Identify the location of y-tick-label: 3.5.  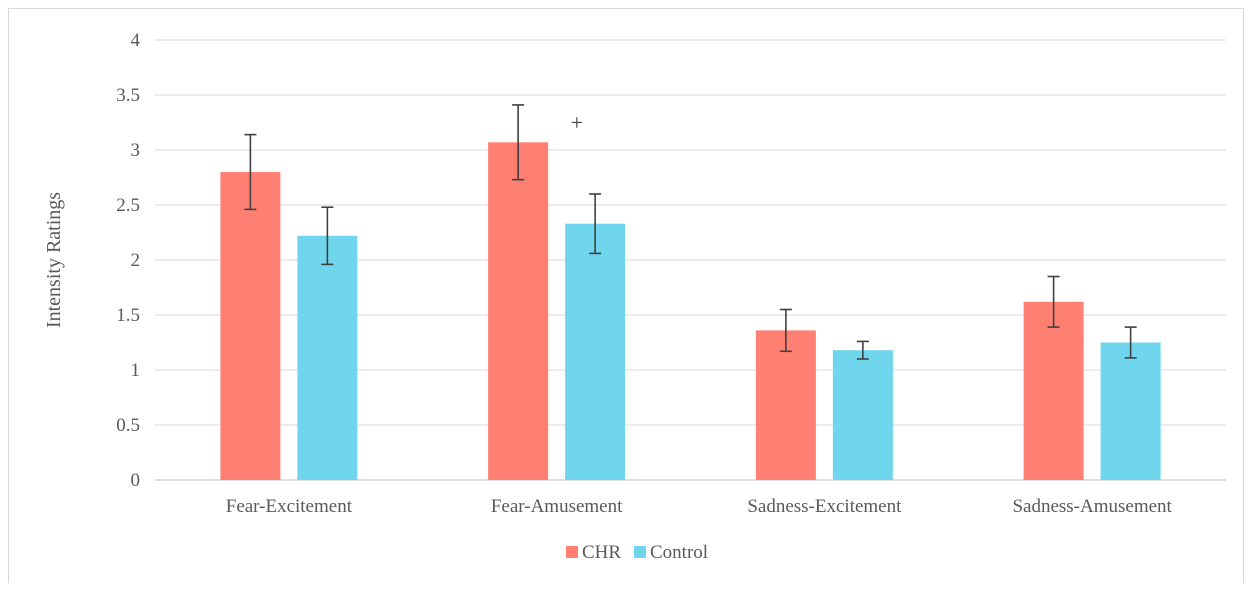
(128, 95).